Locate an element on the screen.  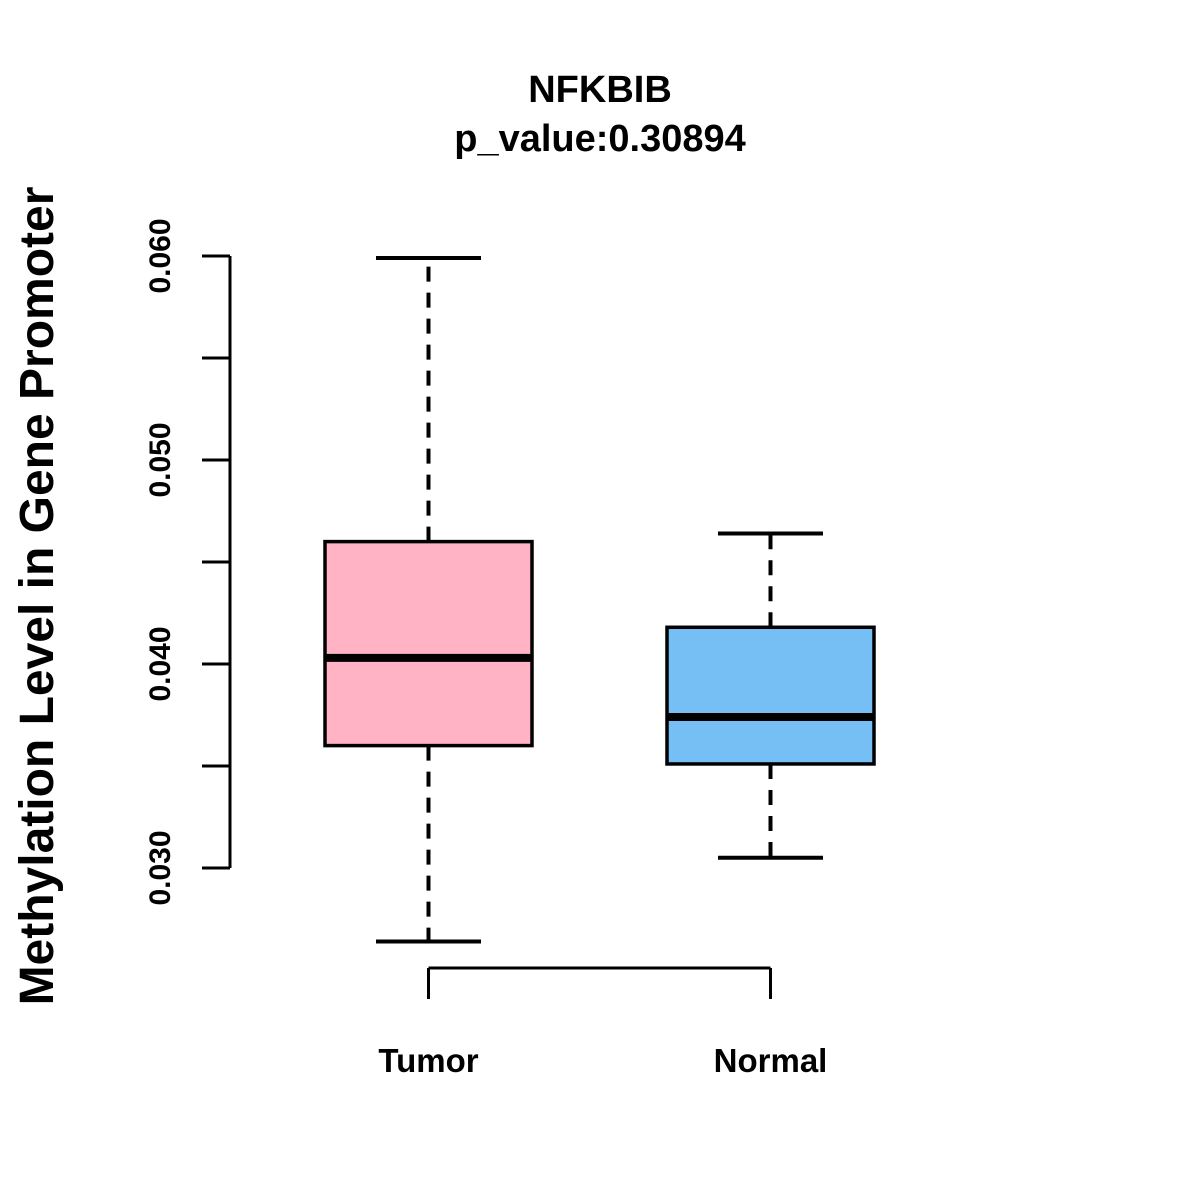
chart-title: NFKBIB is located at coordinates (600, 90).